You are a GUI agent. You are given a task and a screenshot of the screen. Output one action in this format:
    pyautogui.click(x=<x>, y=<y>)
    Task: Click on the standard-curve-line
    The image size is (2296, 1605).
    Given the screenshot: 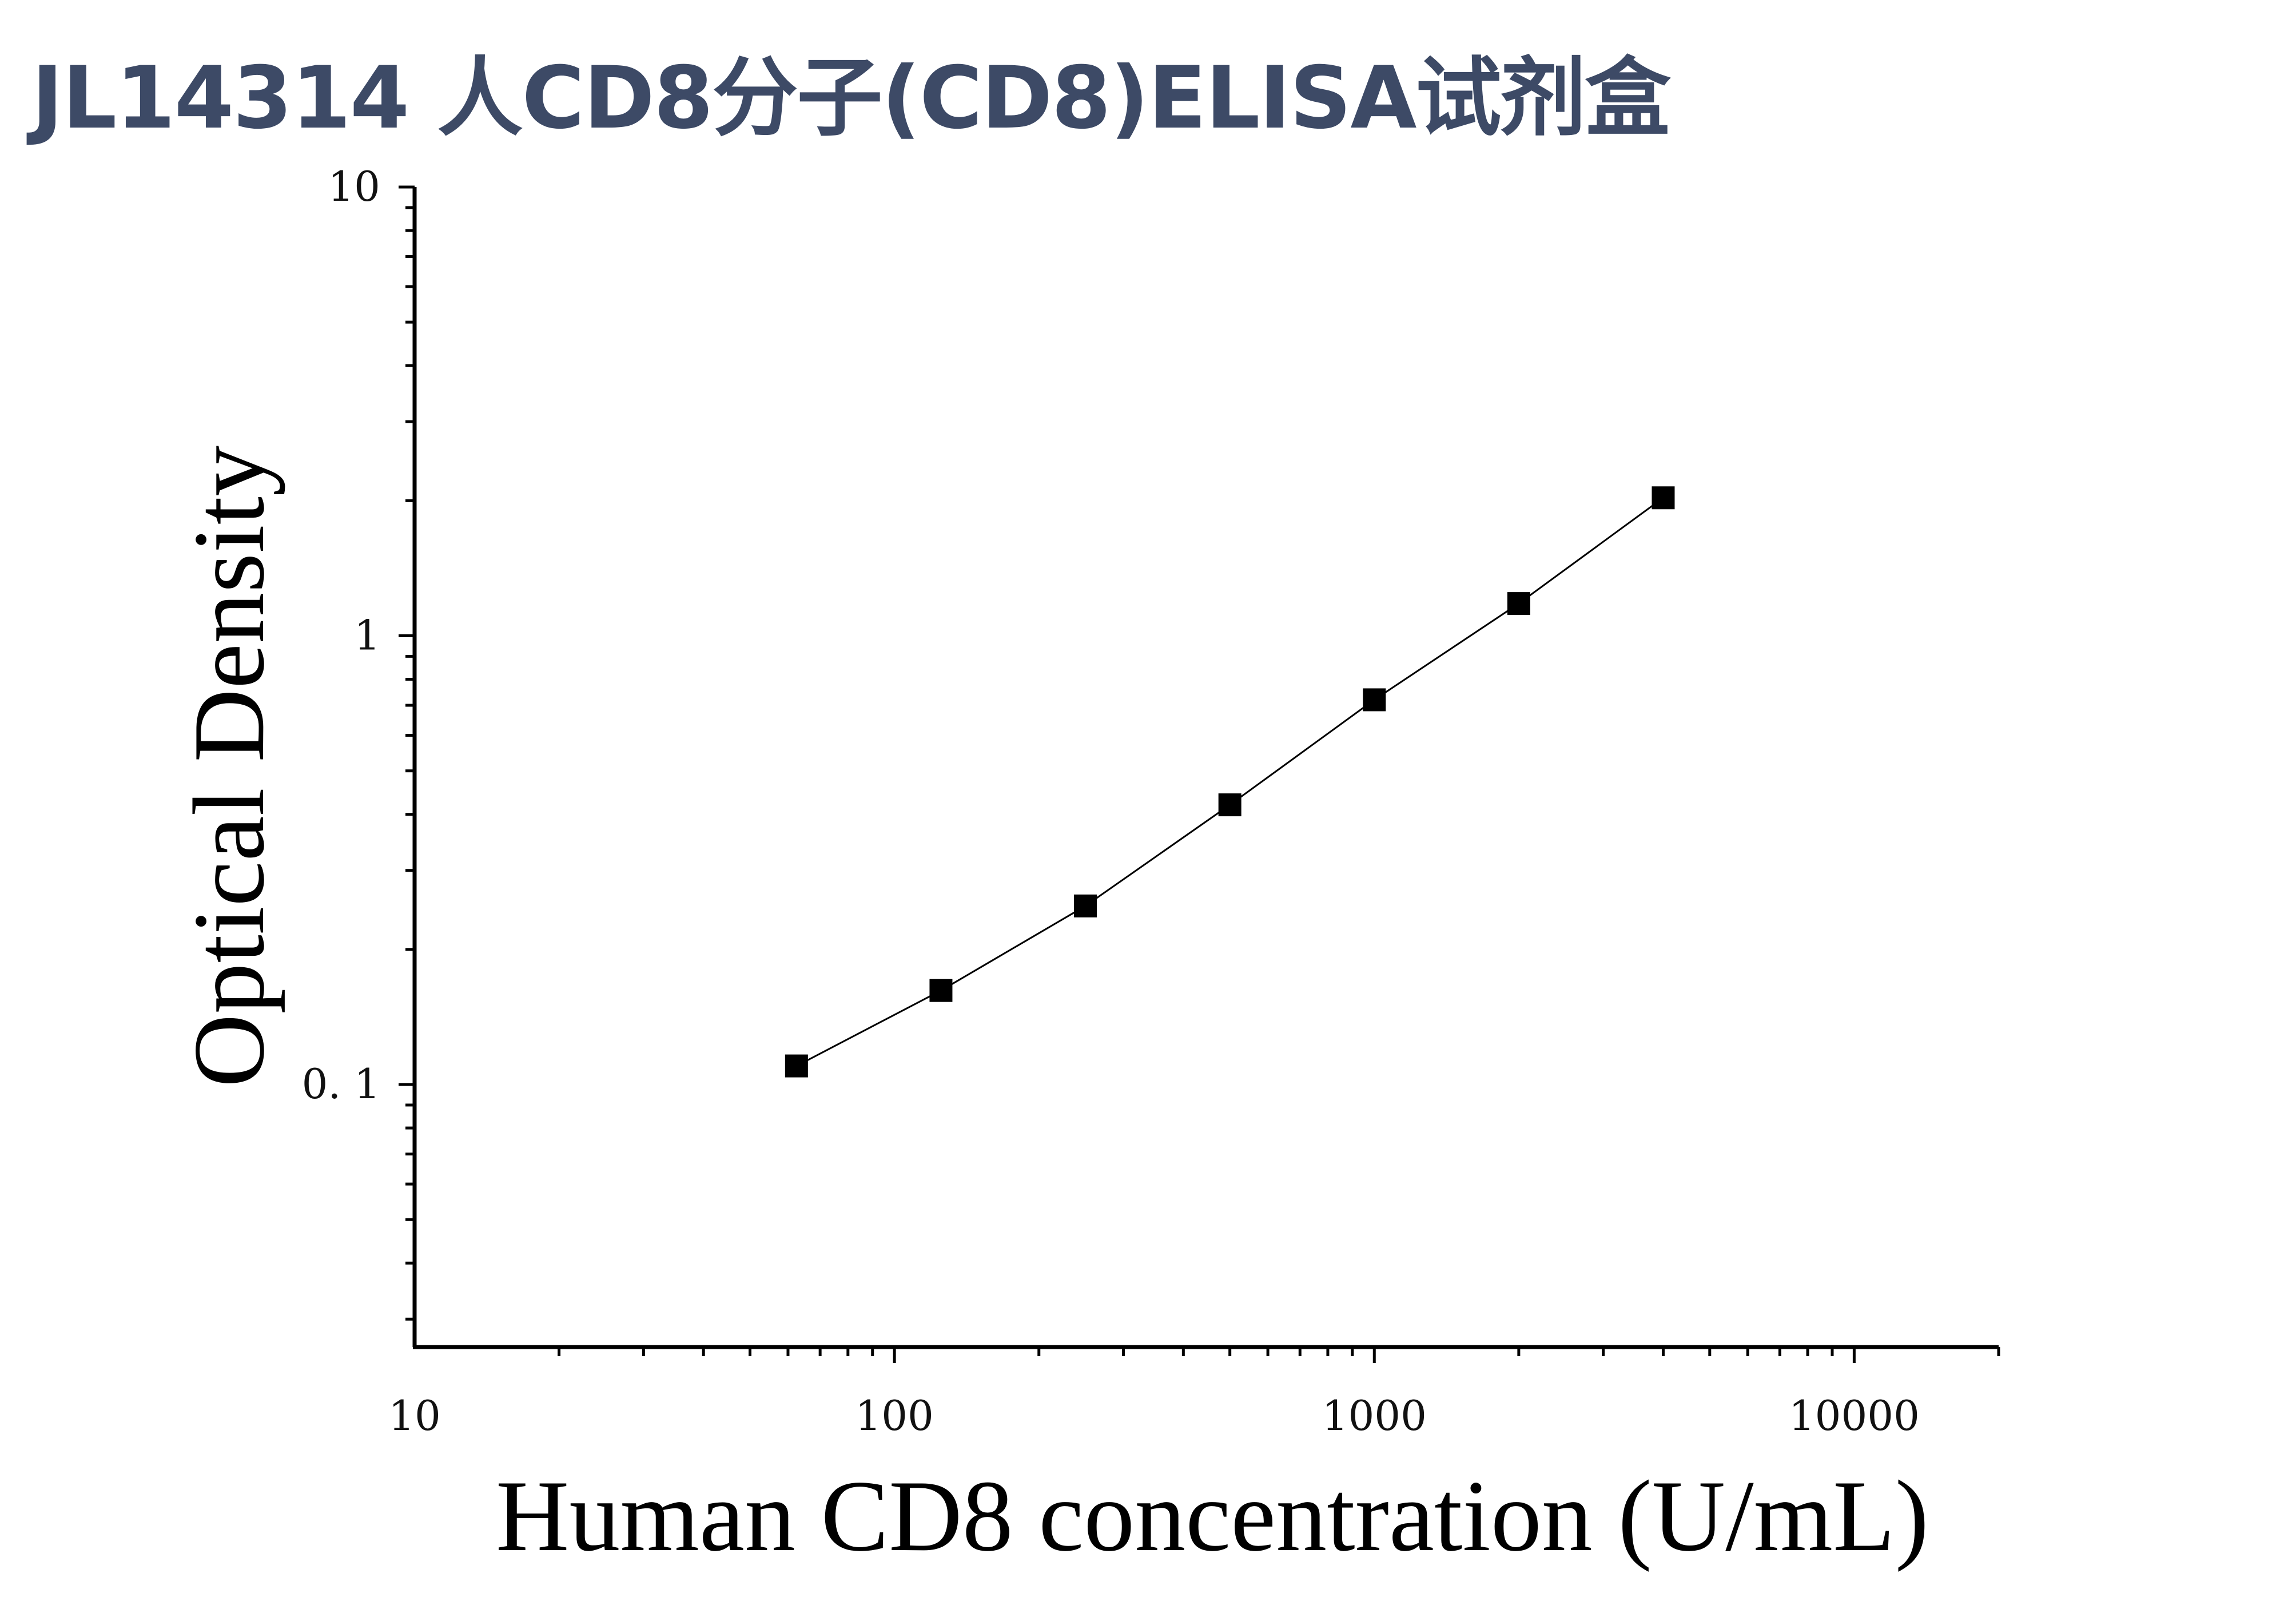 What is the action you would take?
    pyautogui.click(x=1230, y=782)
    